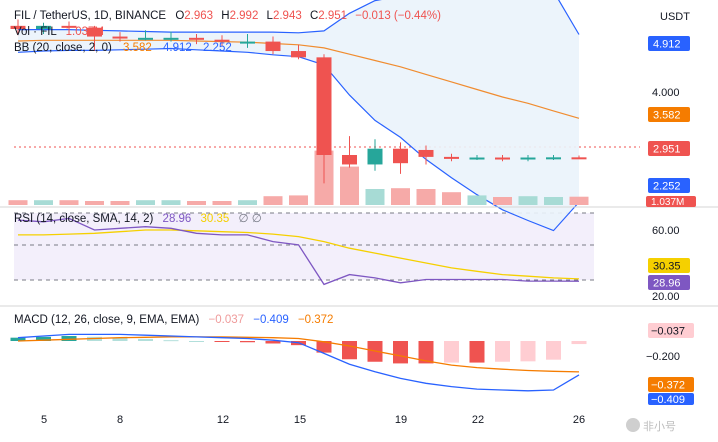 This screenshot has height=442, width=718. What do you see at coordinates (90, 16) in the screenshot?
I see `symbol-label: FIL / TetherUS, 1D, BINANCE` at bounding box center [90, 16].